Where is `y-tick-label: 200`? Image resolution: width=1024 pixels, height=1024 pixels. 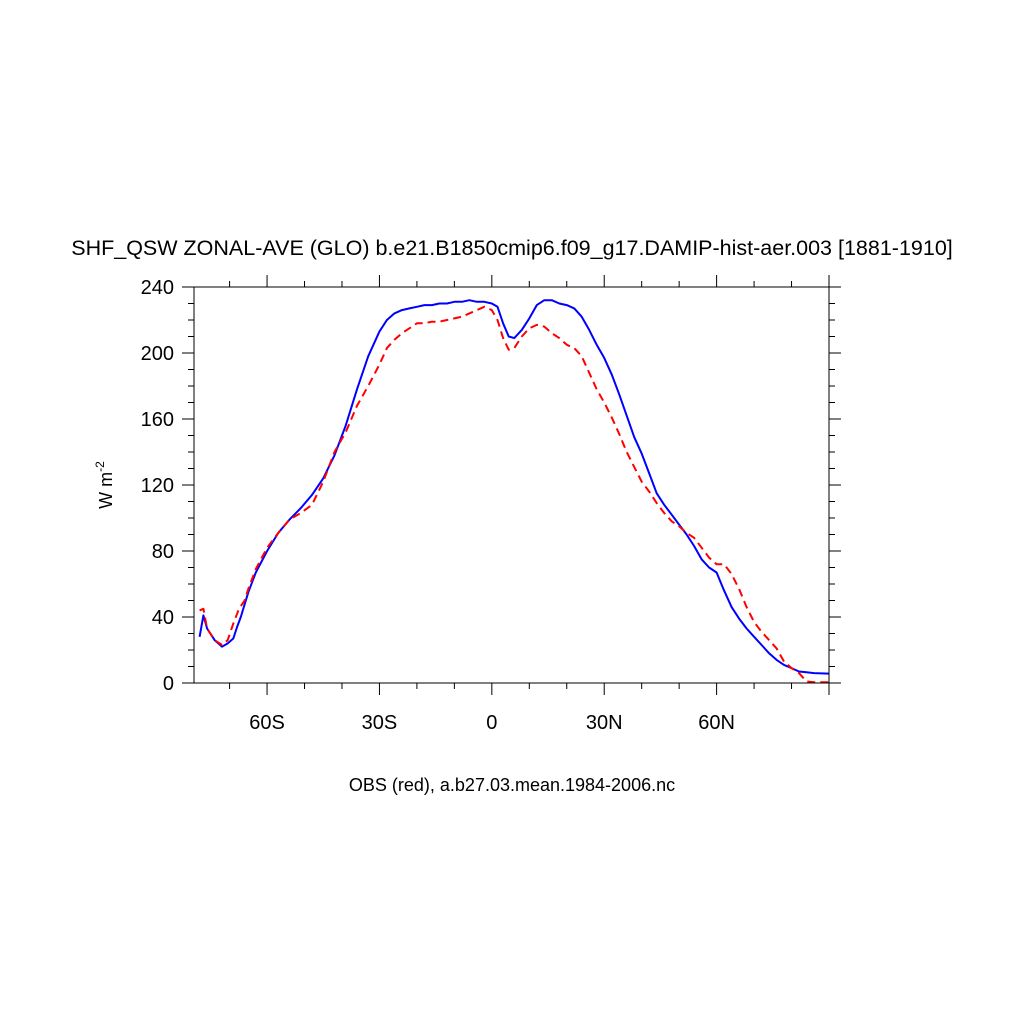 y-tick-label: 200 is located at coordinates (157, 354).